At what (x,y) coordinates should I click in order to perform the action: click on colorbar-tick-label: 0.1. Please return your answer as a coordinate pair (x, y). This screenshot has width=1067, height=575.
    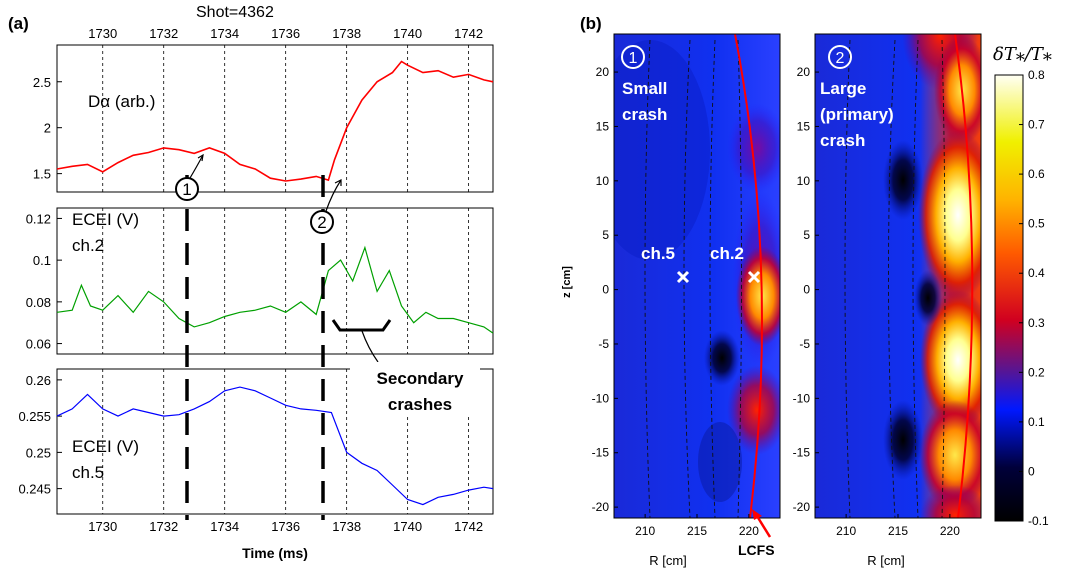
    Looking at the image, I should click on (1036, 422).